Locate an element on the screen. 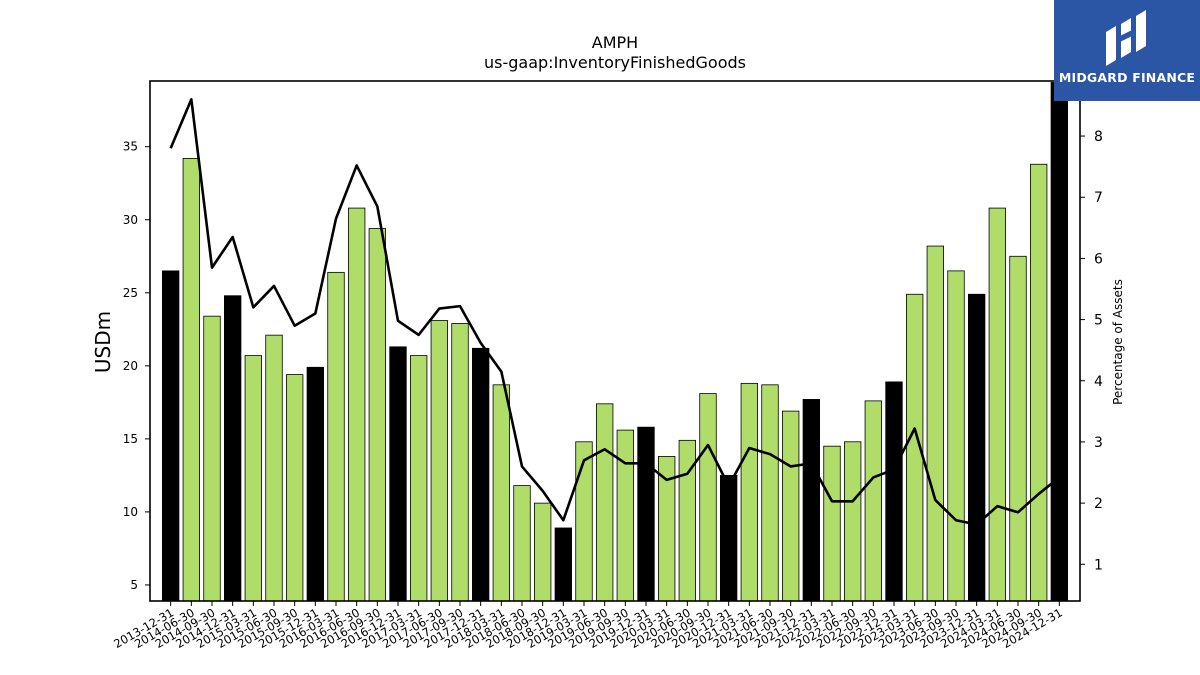 Image resolution: width=1200 pixels, height=675 pixels. y2-tick-label: 6 is located at coordinates (1098, 259).